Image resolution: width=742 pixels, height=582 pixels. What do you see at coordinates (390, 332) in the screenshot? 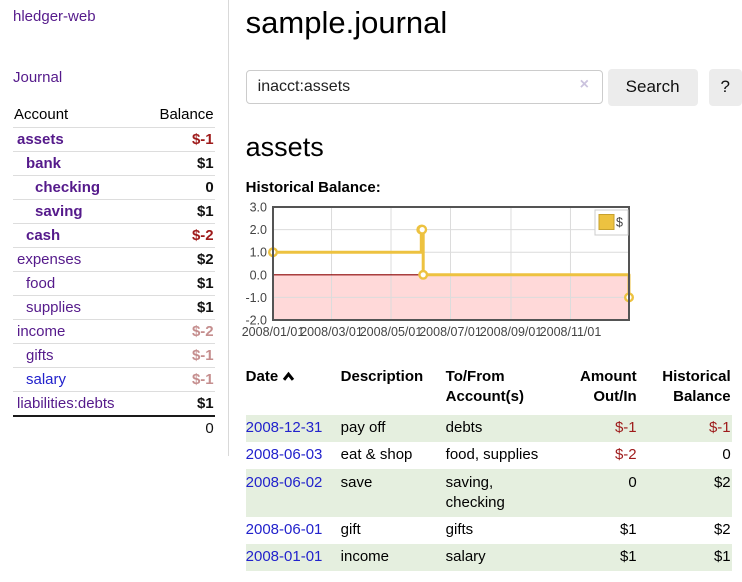
I see `x-tick-label: 2008/05/01` at bounding box center [390, 332].